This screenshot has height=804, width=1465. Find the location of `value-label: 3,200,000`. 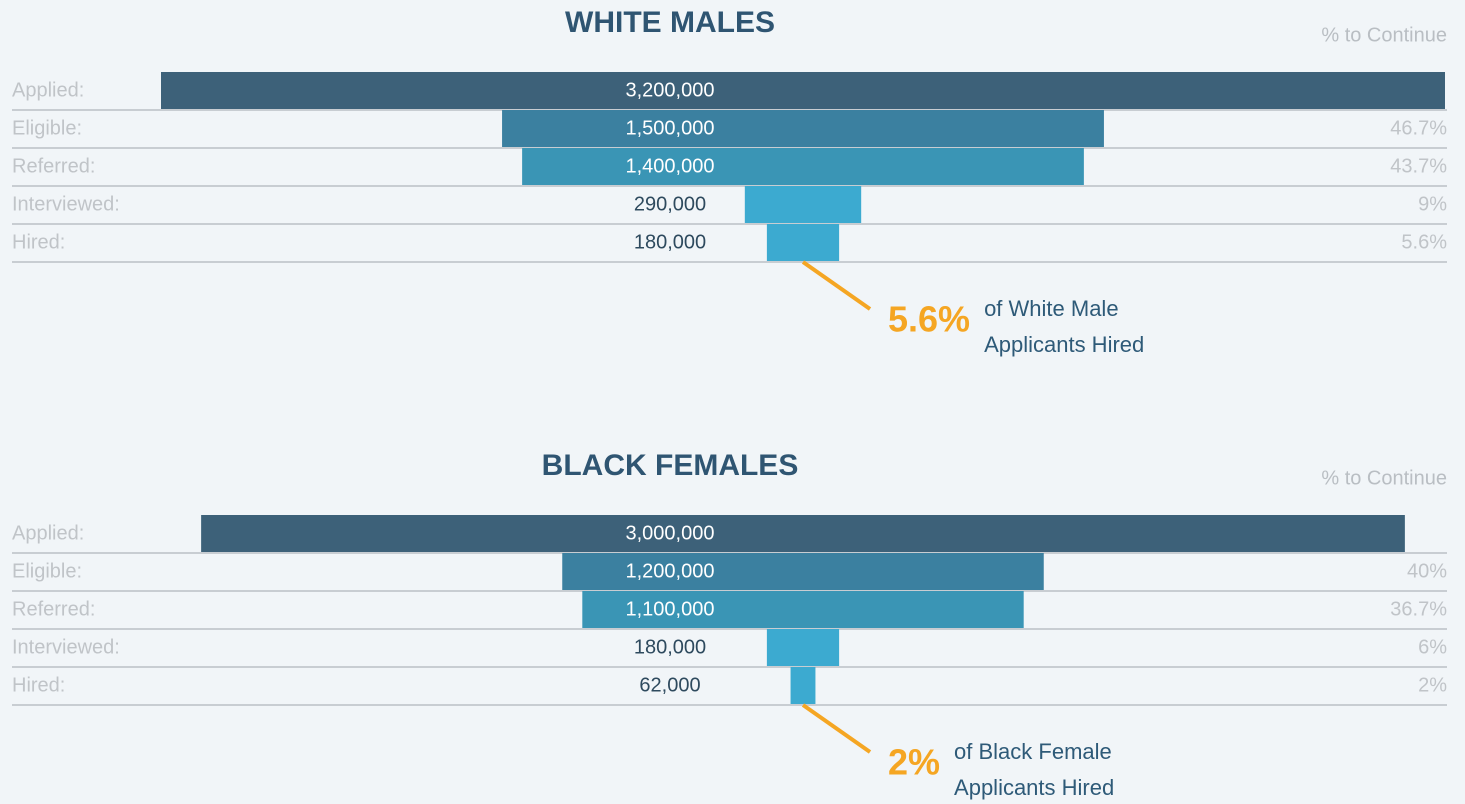

value-label: 3,200,000 is located at coordinates (670, 90).